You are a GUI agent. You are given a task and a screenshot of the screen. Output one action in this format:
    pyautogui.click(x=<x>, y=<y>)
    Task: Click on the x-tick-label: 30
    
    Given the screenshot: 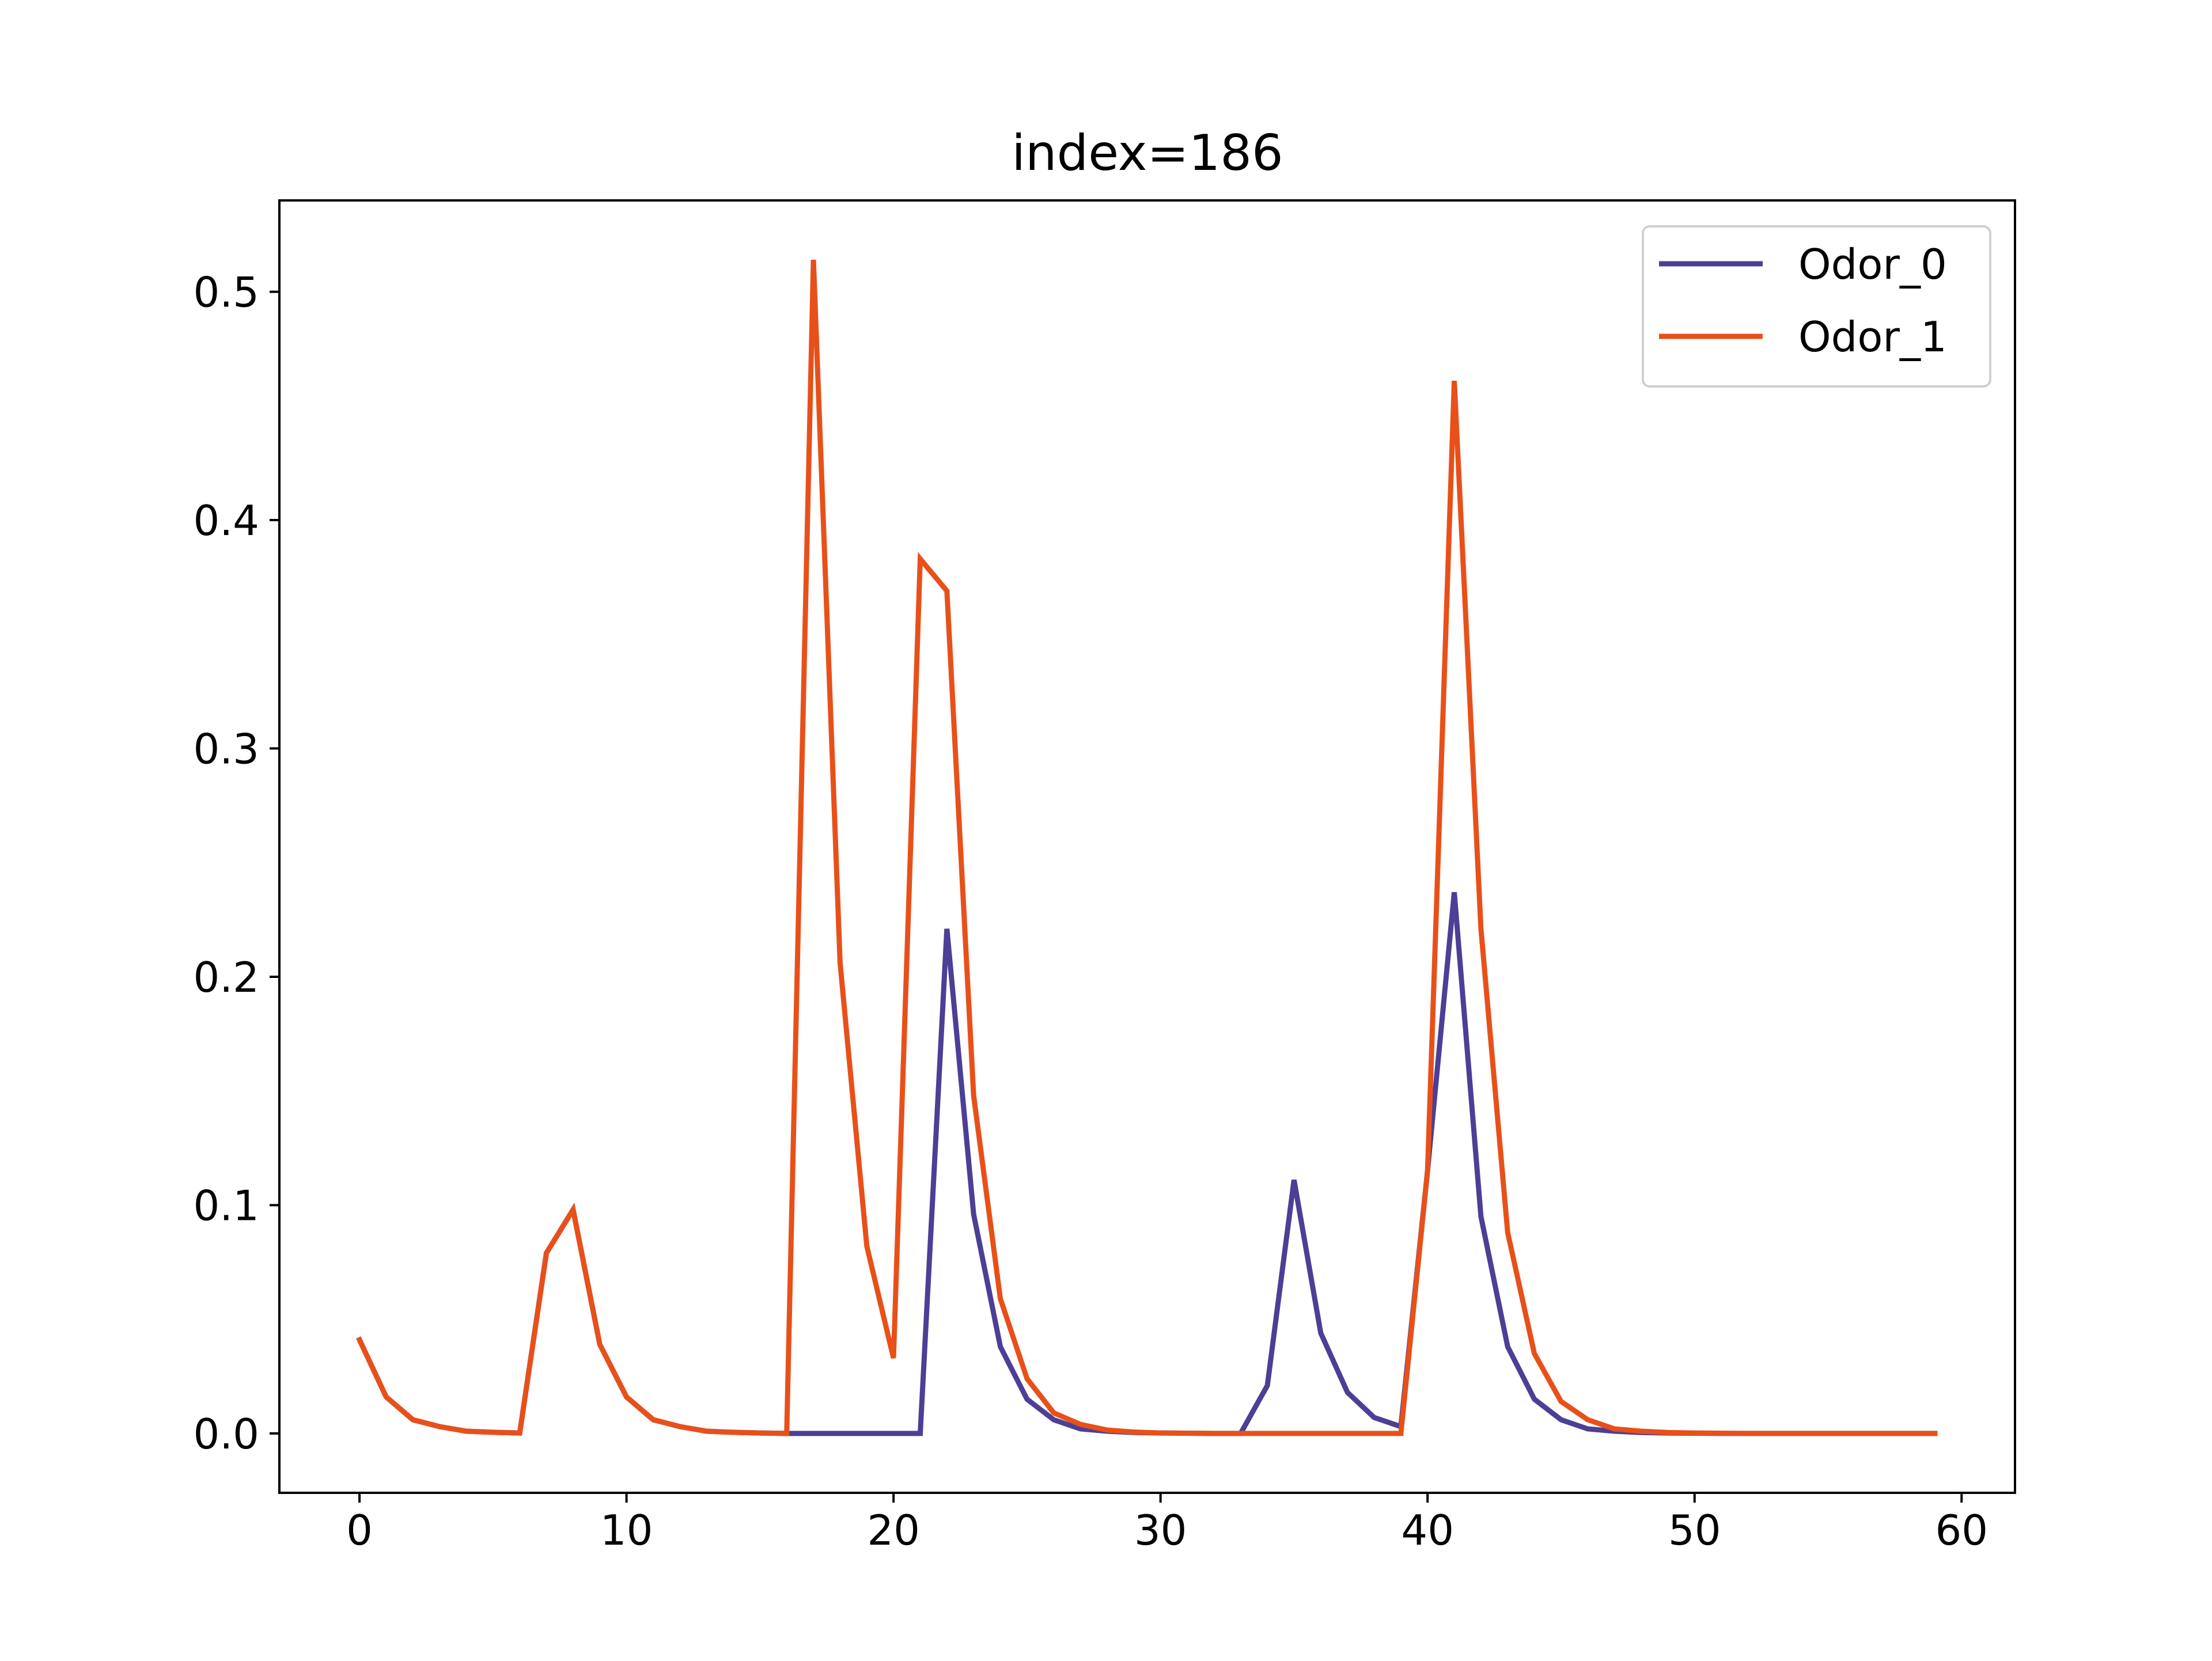 What is the action you would take?
    pyautogui.click(x=1160, y=1530)
    